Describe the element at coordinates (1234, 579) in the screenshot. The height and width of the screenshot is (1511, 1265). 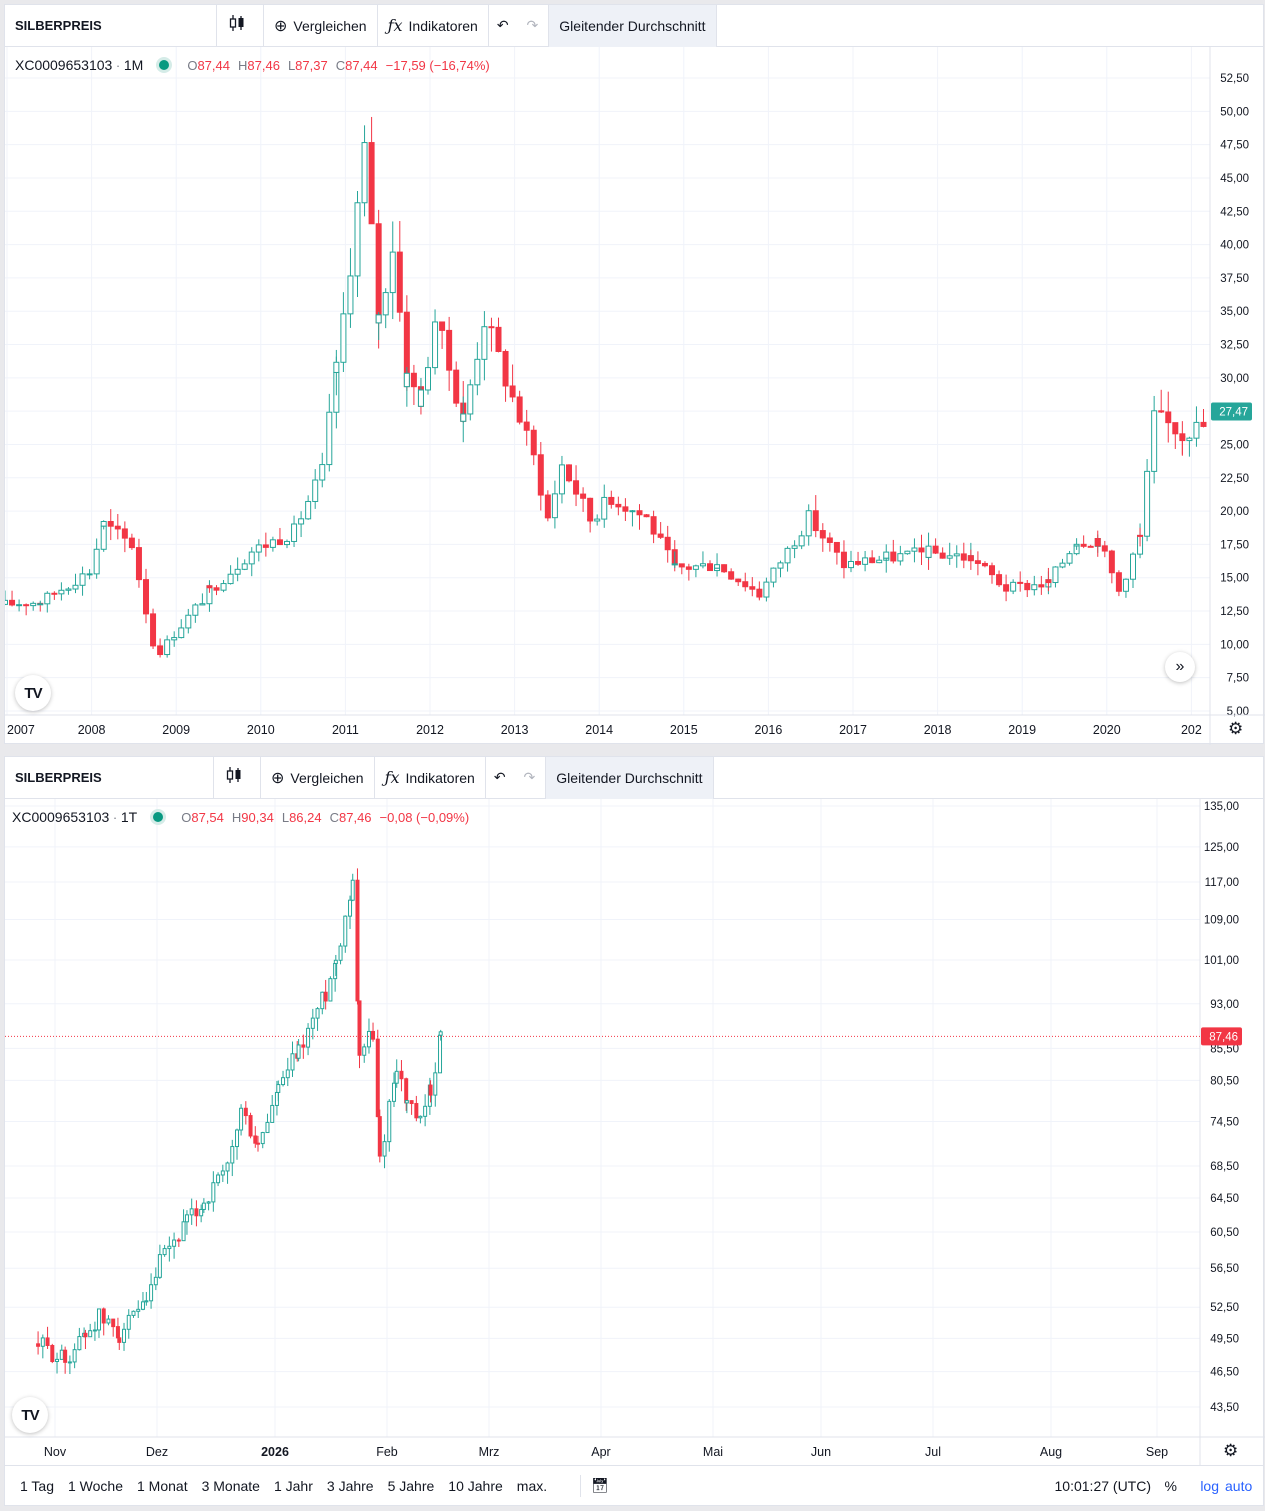
I see `y-tick-label: 15,00` at that location.